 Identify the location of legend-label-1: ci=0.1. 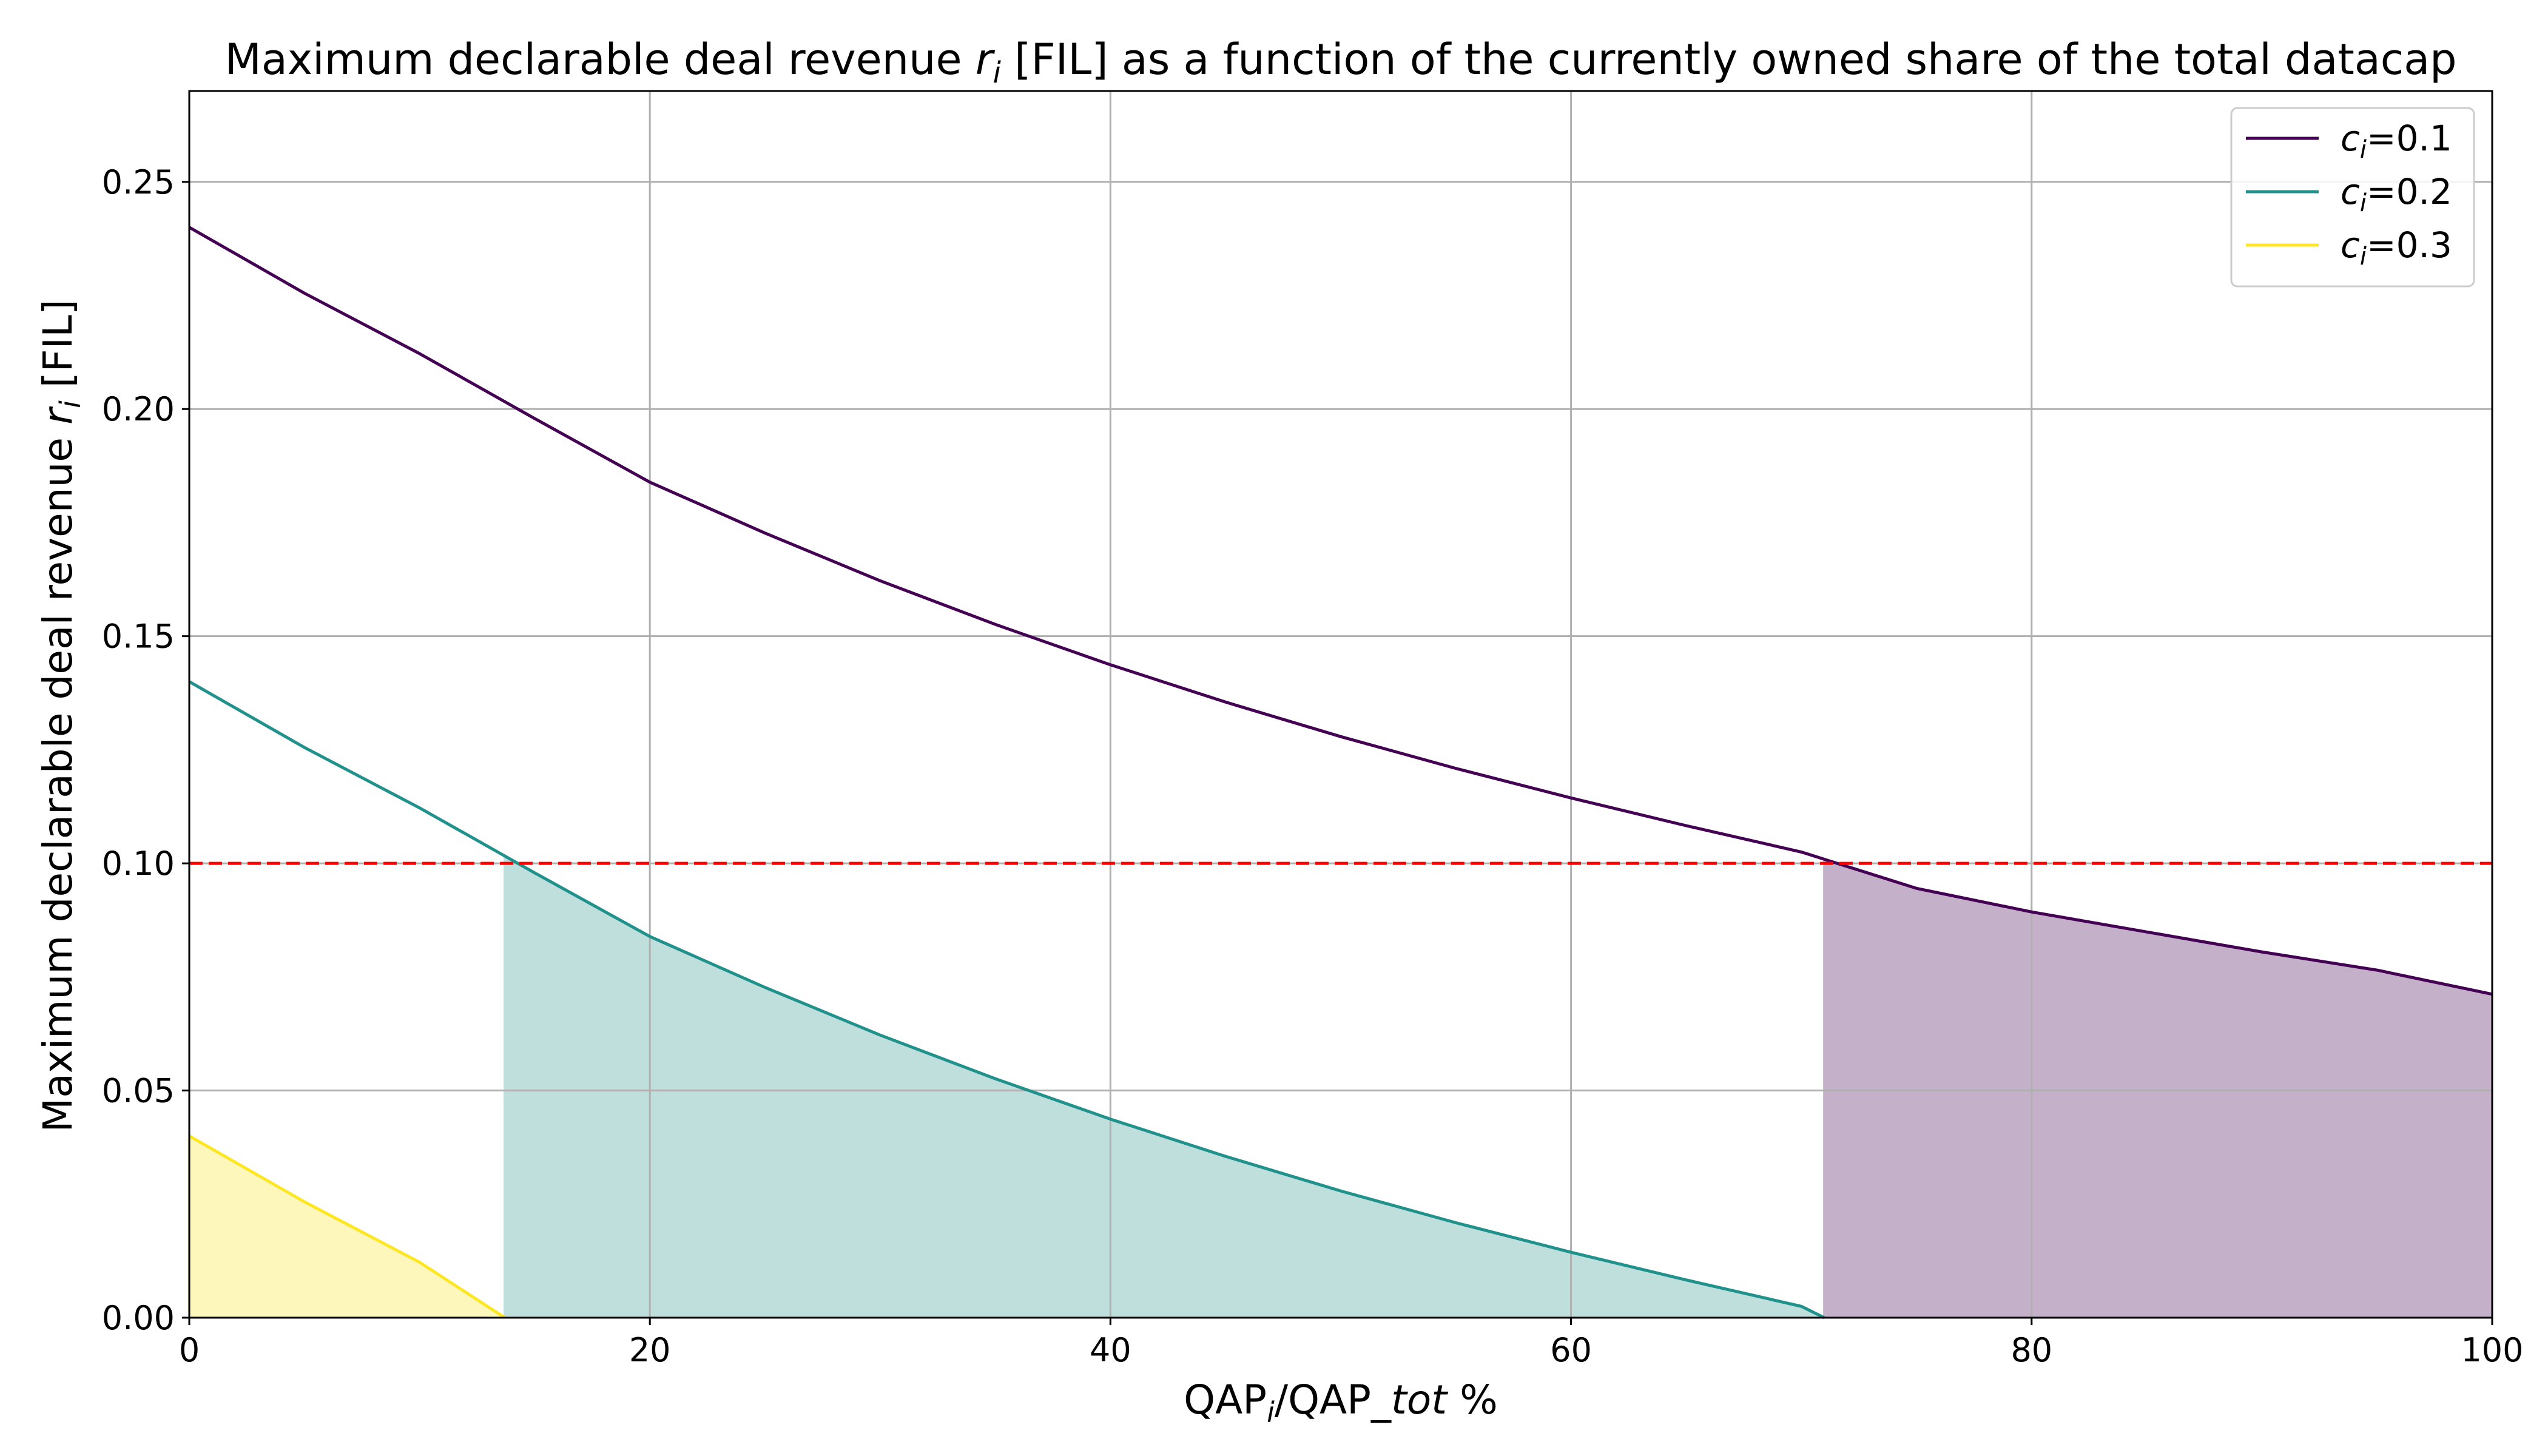
(2396, 141).